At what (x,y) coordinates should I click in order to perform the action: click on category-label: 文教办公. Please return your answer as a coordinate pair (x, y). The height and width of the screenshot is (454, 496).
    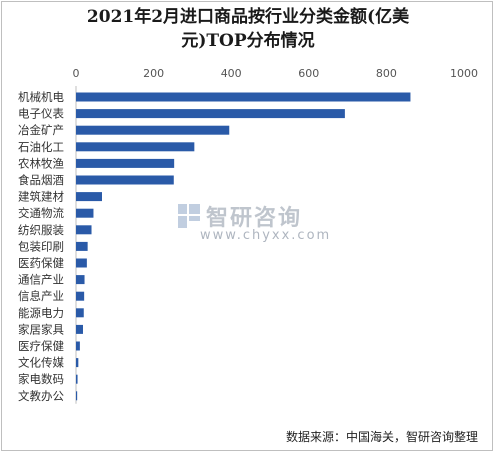
    Looking at the image, I should click on (41, 396).